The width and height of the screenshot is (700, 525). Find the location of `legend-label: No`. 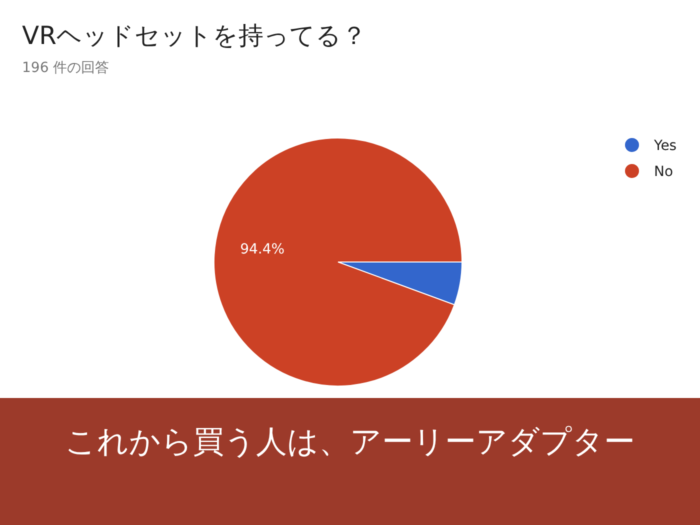

legend-label: No is located at coordinates (664, 172).